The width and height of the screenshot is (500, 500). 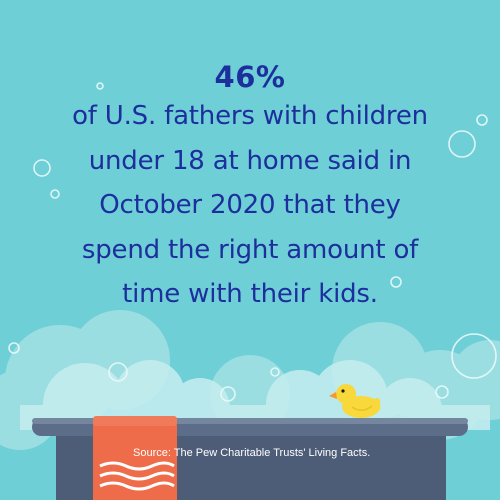 What do you see at coordinates (250, 116) in the screenshot?
I see `body-line: of U.S. fathers with children` at bounding box center [250, 116].